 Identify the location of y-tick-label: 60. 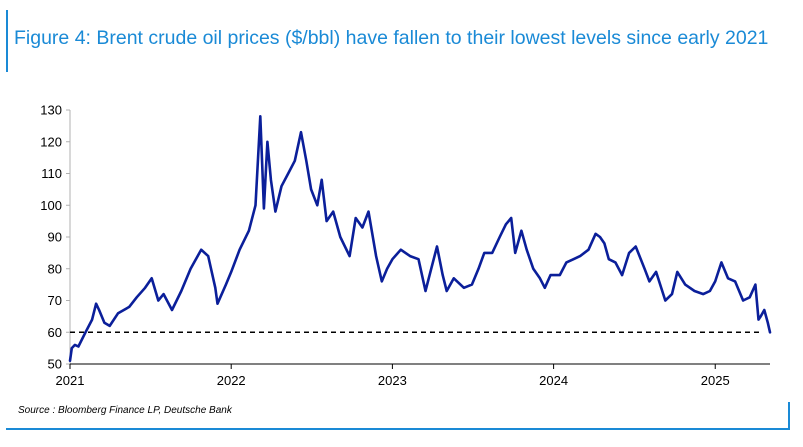
(55, 332).